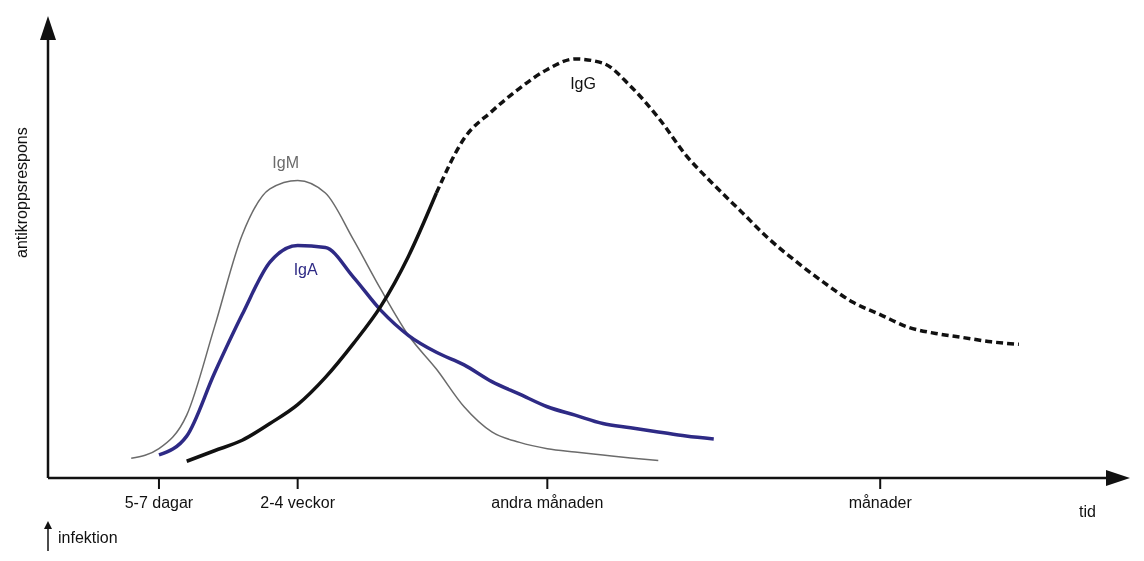 This screenshot has width=1144, height=561. I want to click on series-label: IgA, so click(305, 270).